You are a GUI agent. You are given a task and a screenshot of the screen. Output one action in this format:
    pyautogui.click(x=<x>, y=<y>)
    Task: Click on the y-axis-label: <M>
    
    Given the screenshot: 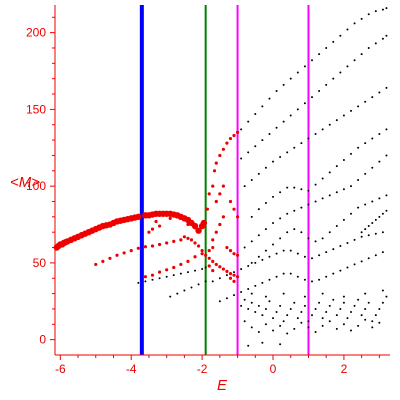 What is the action you would take?
    pyautogui.click(x=25, y=182)
    